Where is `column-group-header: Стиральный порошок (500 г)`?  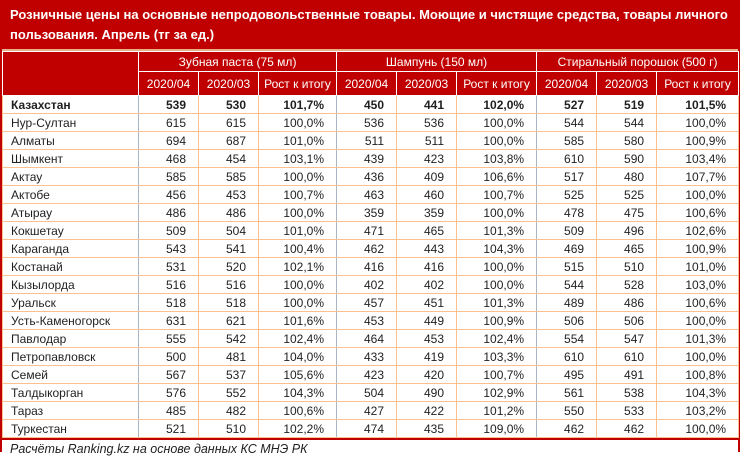 column-group-header: Стиральный порошок (500 г) is located at coordinates (638, 61).